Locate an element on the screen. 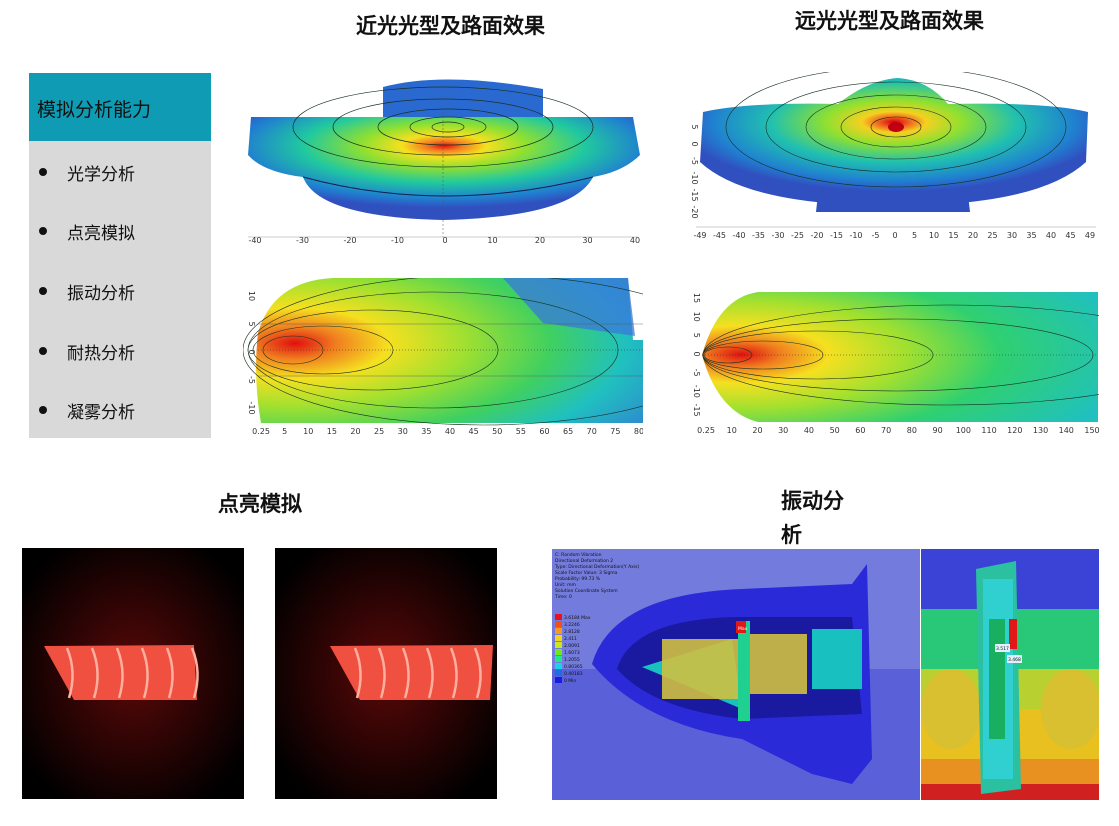 The image size is (1119, 826). menu-item-lighting: 点亮模拟 is located at coordinates (86, 231).